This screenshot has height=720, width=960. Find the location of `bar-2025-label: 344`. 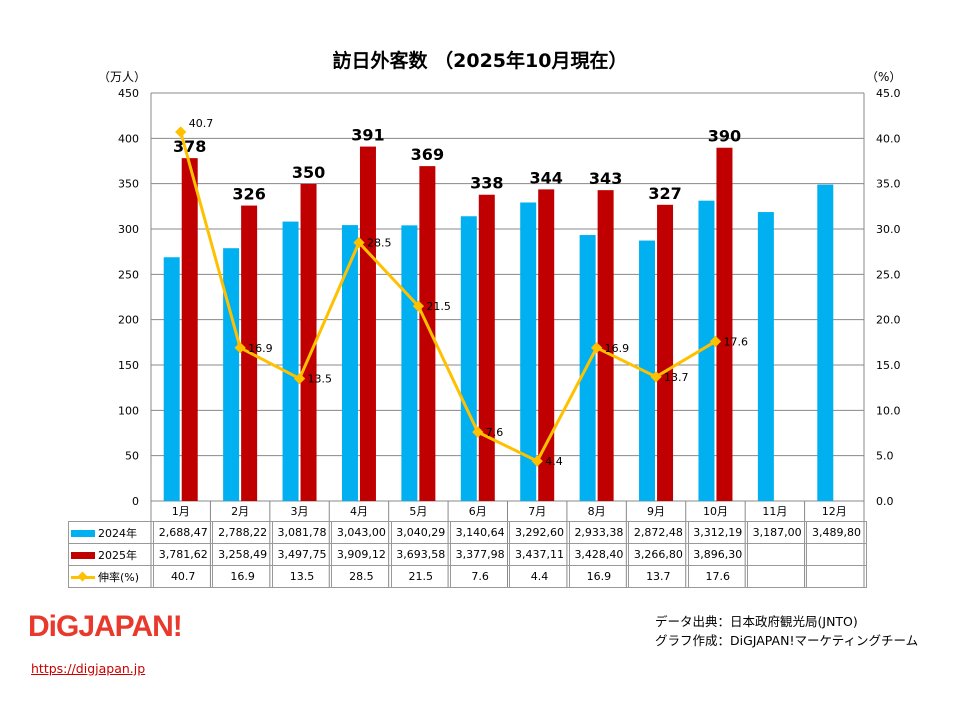

bar-2025-label: 344 is located at coordinates (546, 177).